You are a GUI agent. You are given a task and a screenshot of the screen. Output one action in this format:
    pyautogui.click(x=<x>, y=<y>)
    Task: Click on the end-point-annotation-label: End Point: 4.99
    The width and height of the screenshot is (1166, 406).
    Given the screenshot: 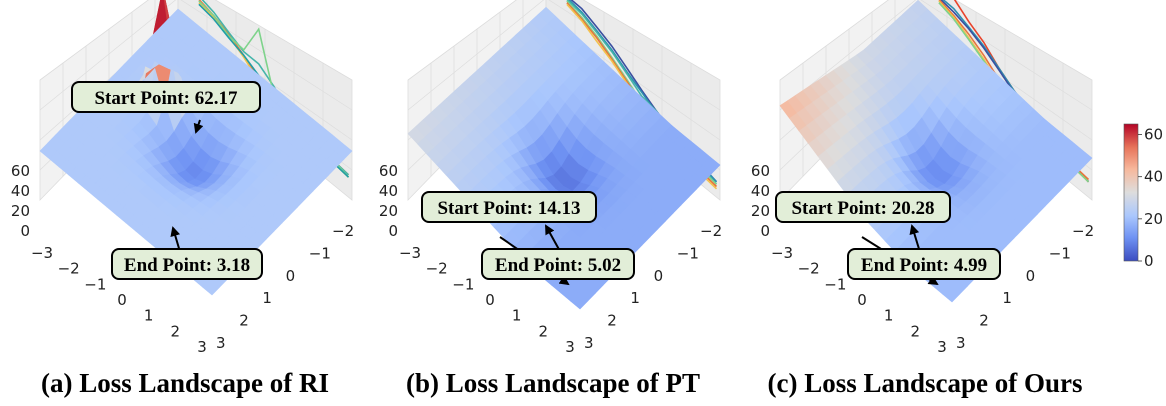 What is the action you would take?
    pyautogui.click(x=924, y=265)
    